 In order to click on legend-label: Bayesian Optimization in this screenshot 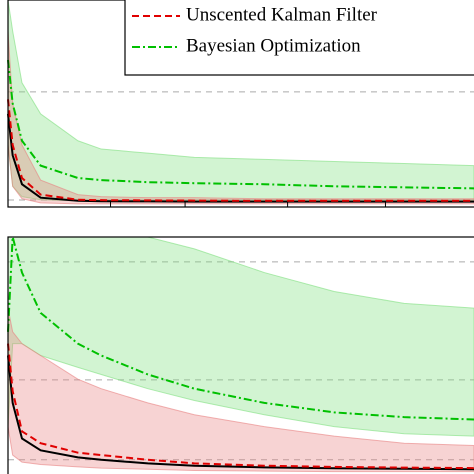, I will do `click(273, 45)`.